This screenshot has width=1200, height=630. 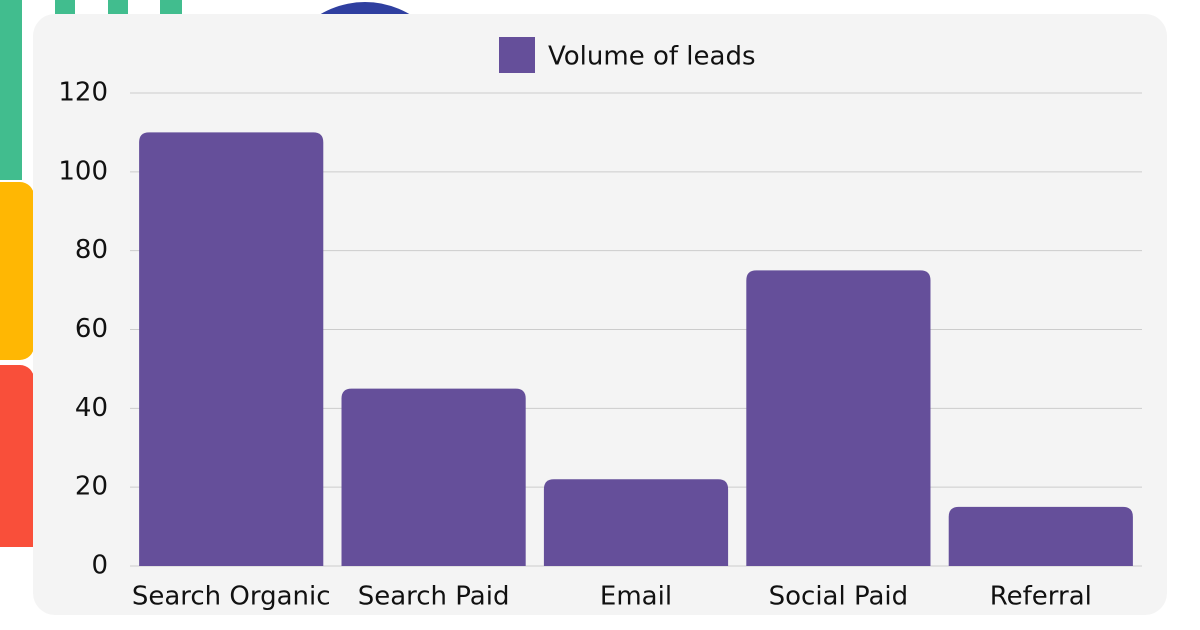 I want to click on y-tick-label: 100, so click(x=83, y=171).